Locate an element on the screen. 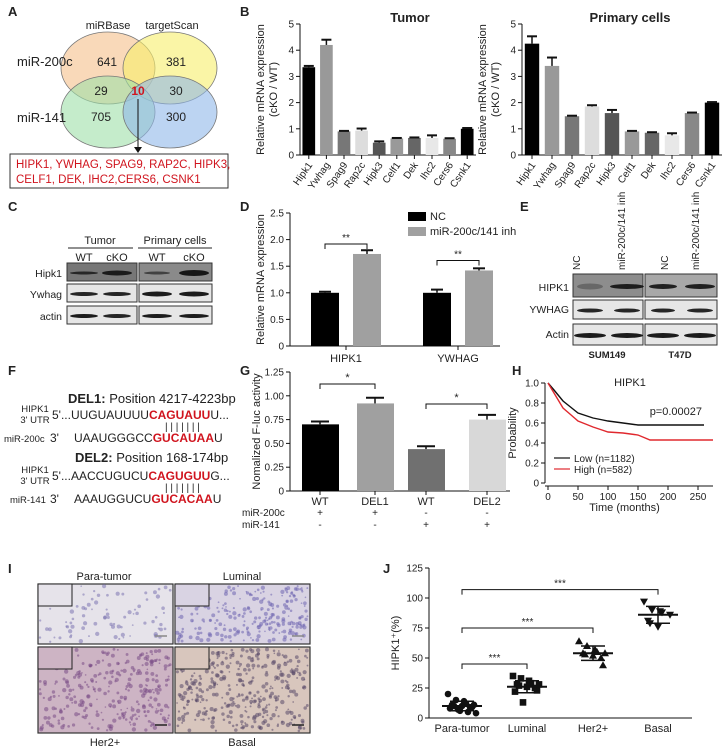 The width and height of the screenshot is (724, 750). histology-image is located at coordinates (105, 690).